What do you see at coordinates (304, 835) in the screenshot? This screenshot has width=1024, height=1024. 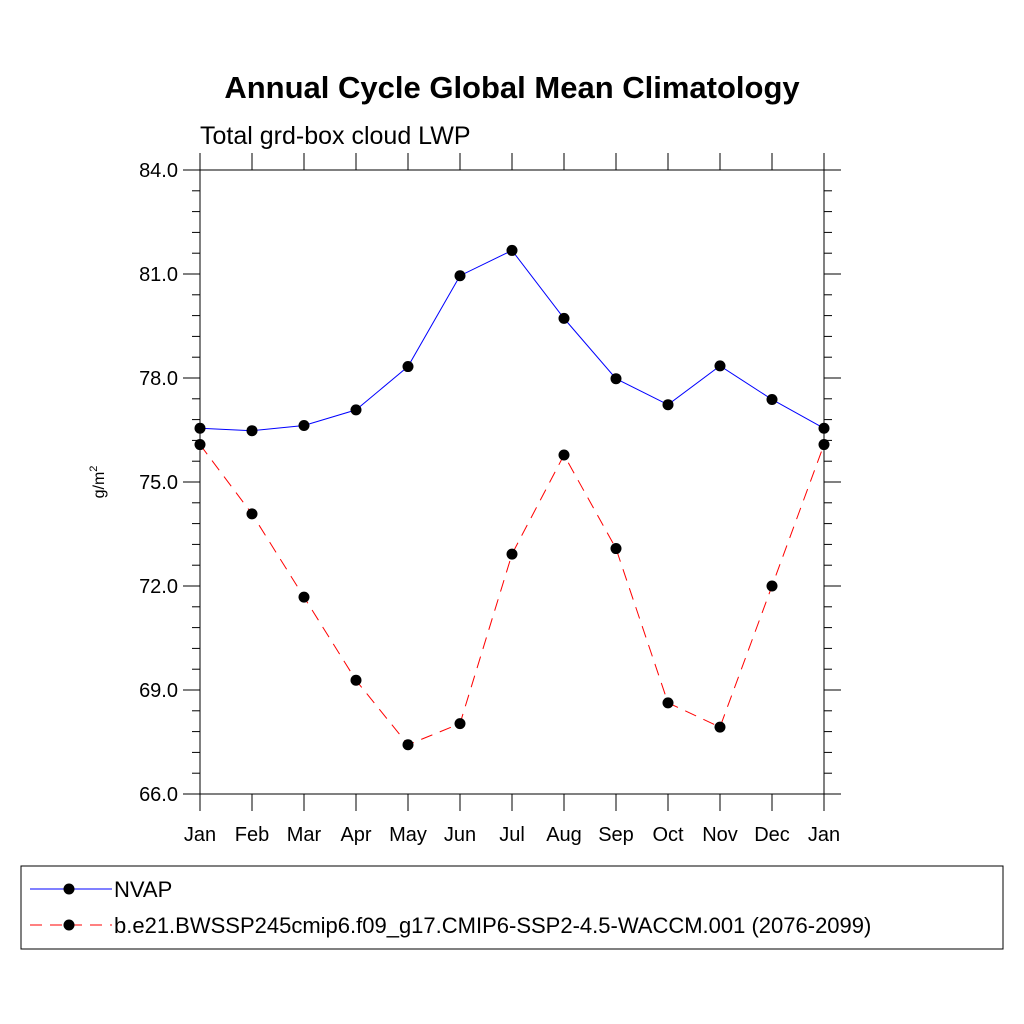 I see `x-tick-label: Mar` at bounding box center [304, 835].